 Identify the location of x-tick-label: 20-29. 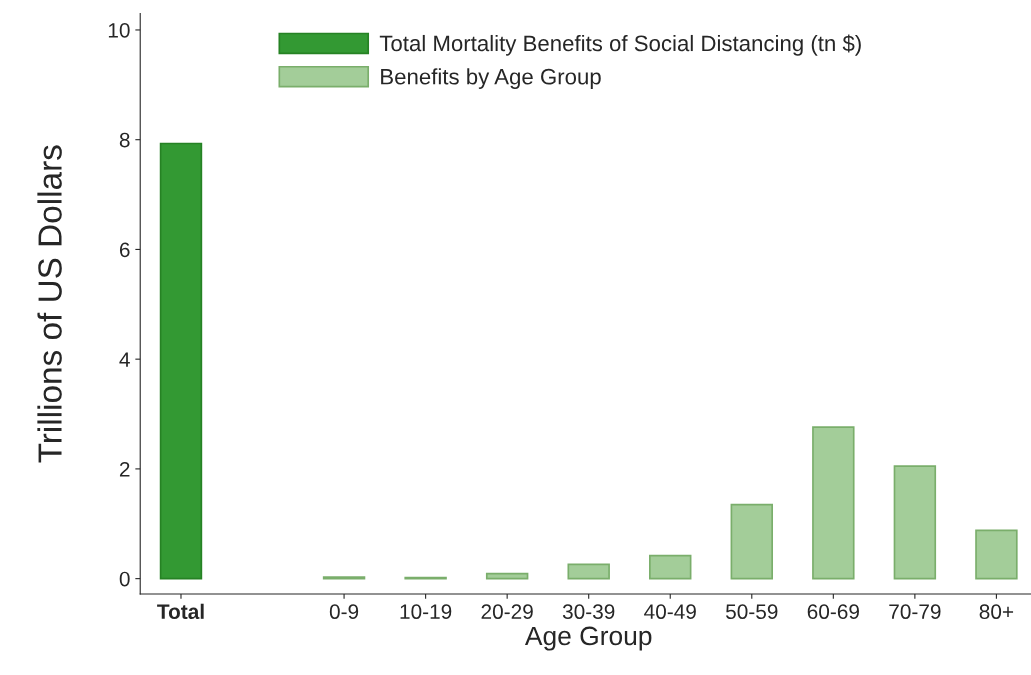
(507, 612).